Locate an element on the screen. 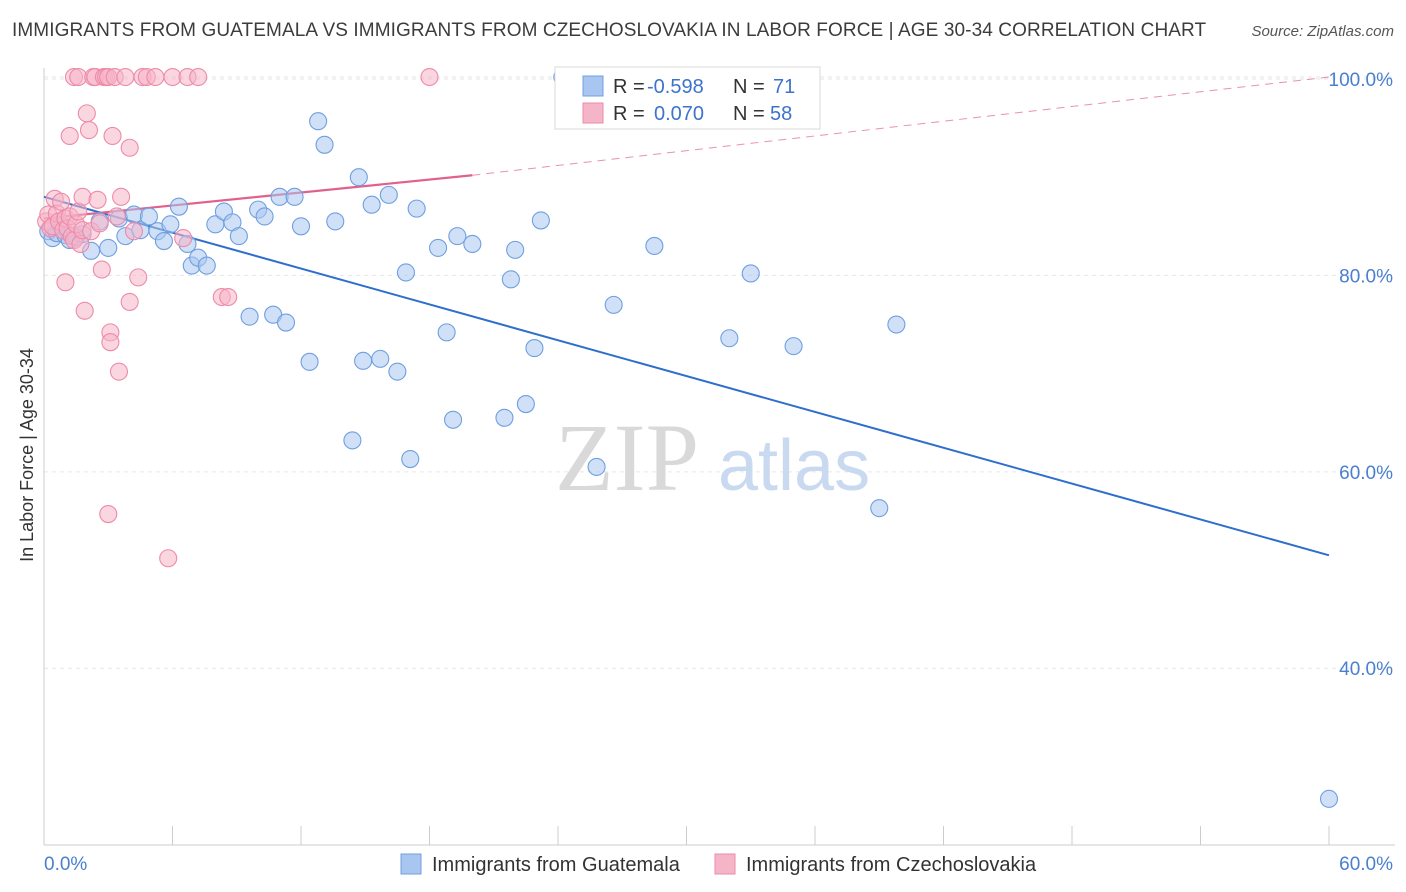 The height and width of the screenshot is (892, 1406). watermark: ZIP atlas is located at coordinates (712, 457).